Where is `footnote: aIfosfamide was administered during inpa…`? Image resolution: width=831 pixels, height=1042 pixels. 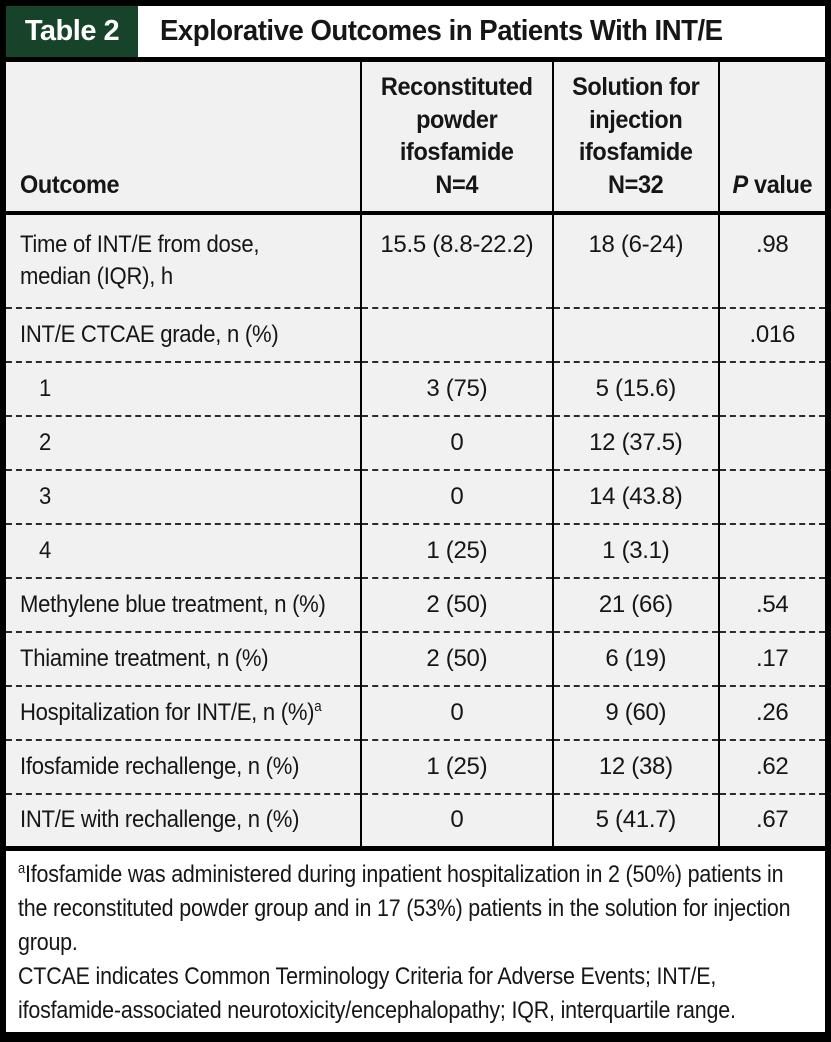
footnote: aIfosfamide was administered during inpa… is located at coordinates (416, 909).